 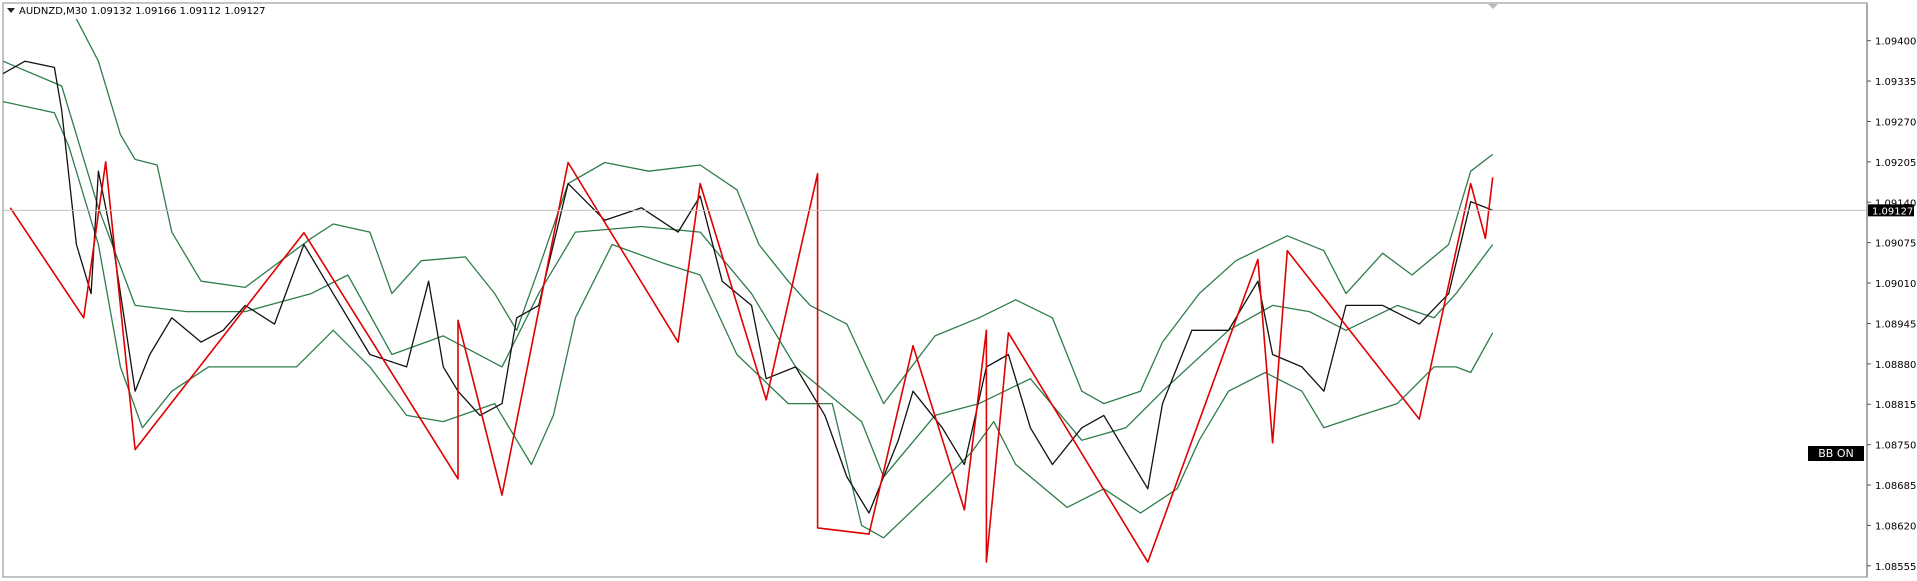 I want to click on current-price-box, so click(x=1891, y=210).